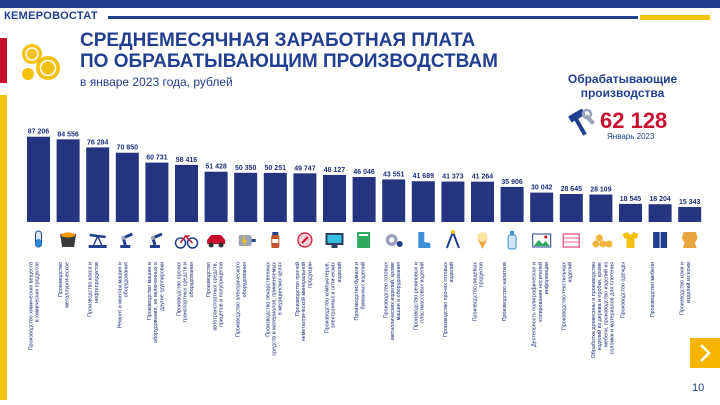 The width and height of the screenshot is (720, 405). Describe the element at coordinates (289, 61) in the screenshot. I see `title-line-2: ПО ОБРАБАТЫВАЮЩИМ ПРОИЗВОДСТВАМ` at that location.